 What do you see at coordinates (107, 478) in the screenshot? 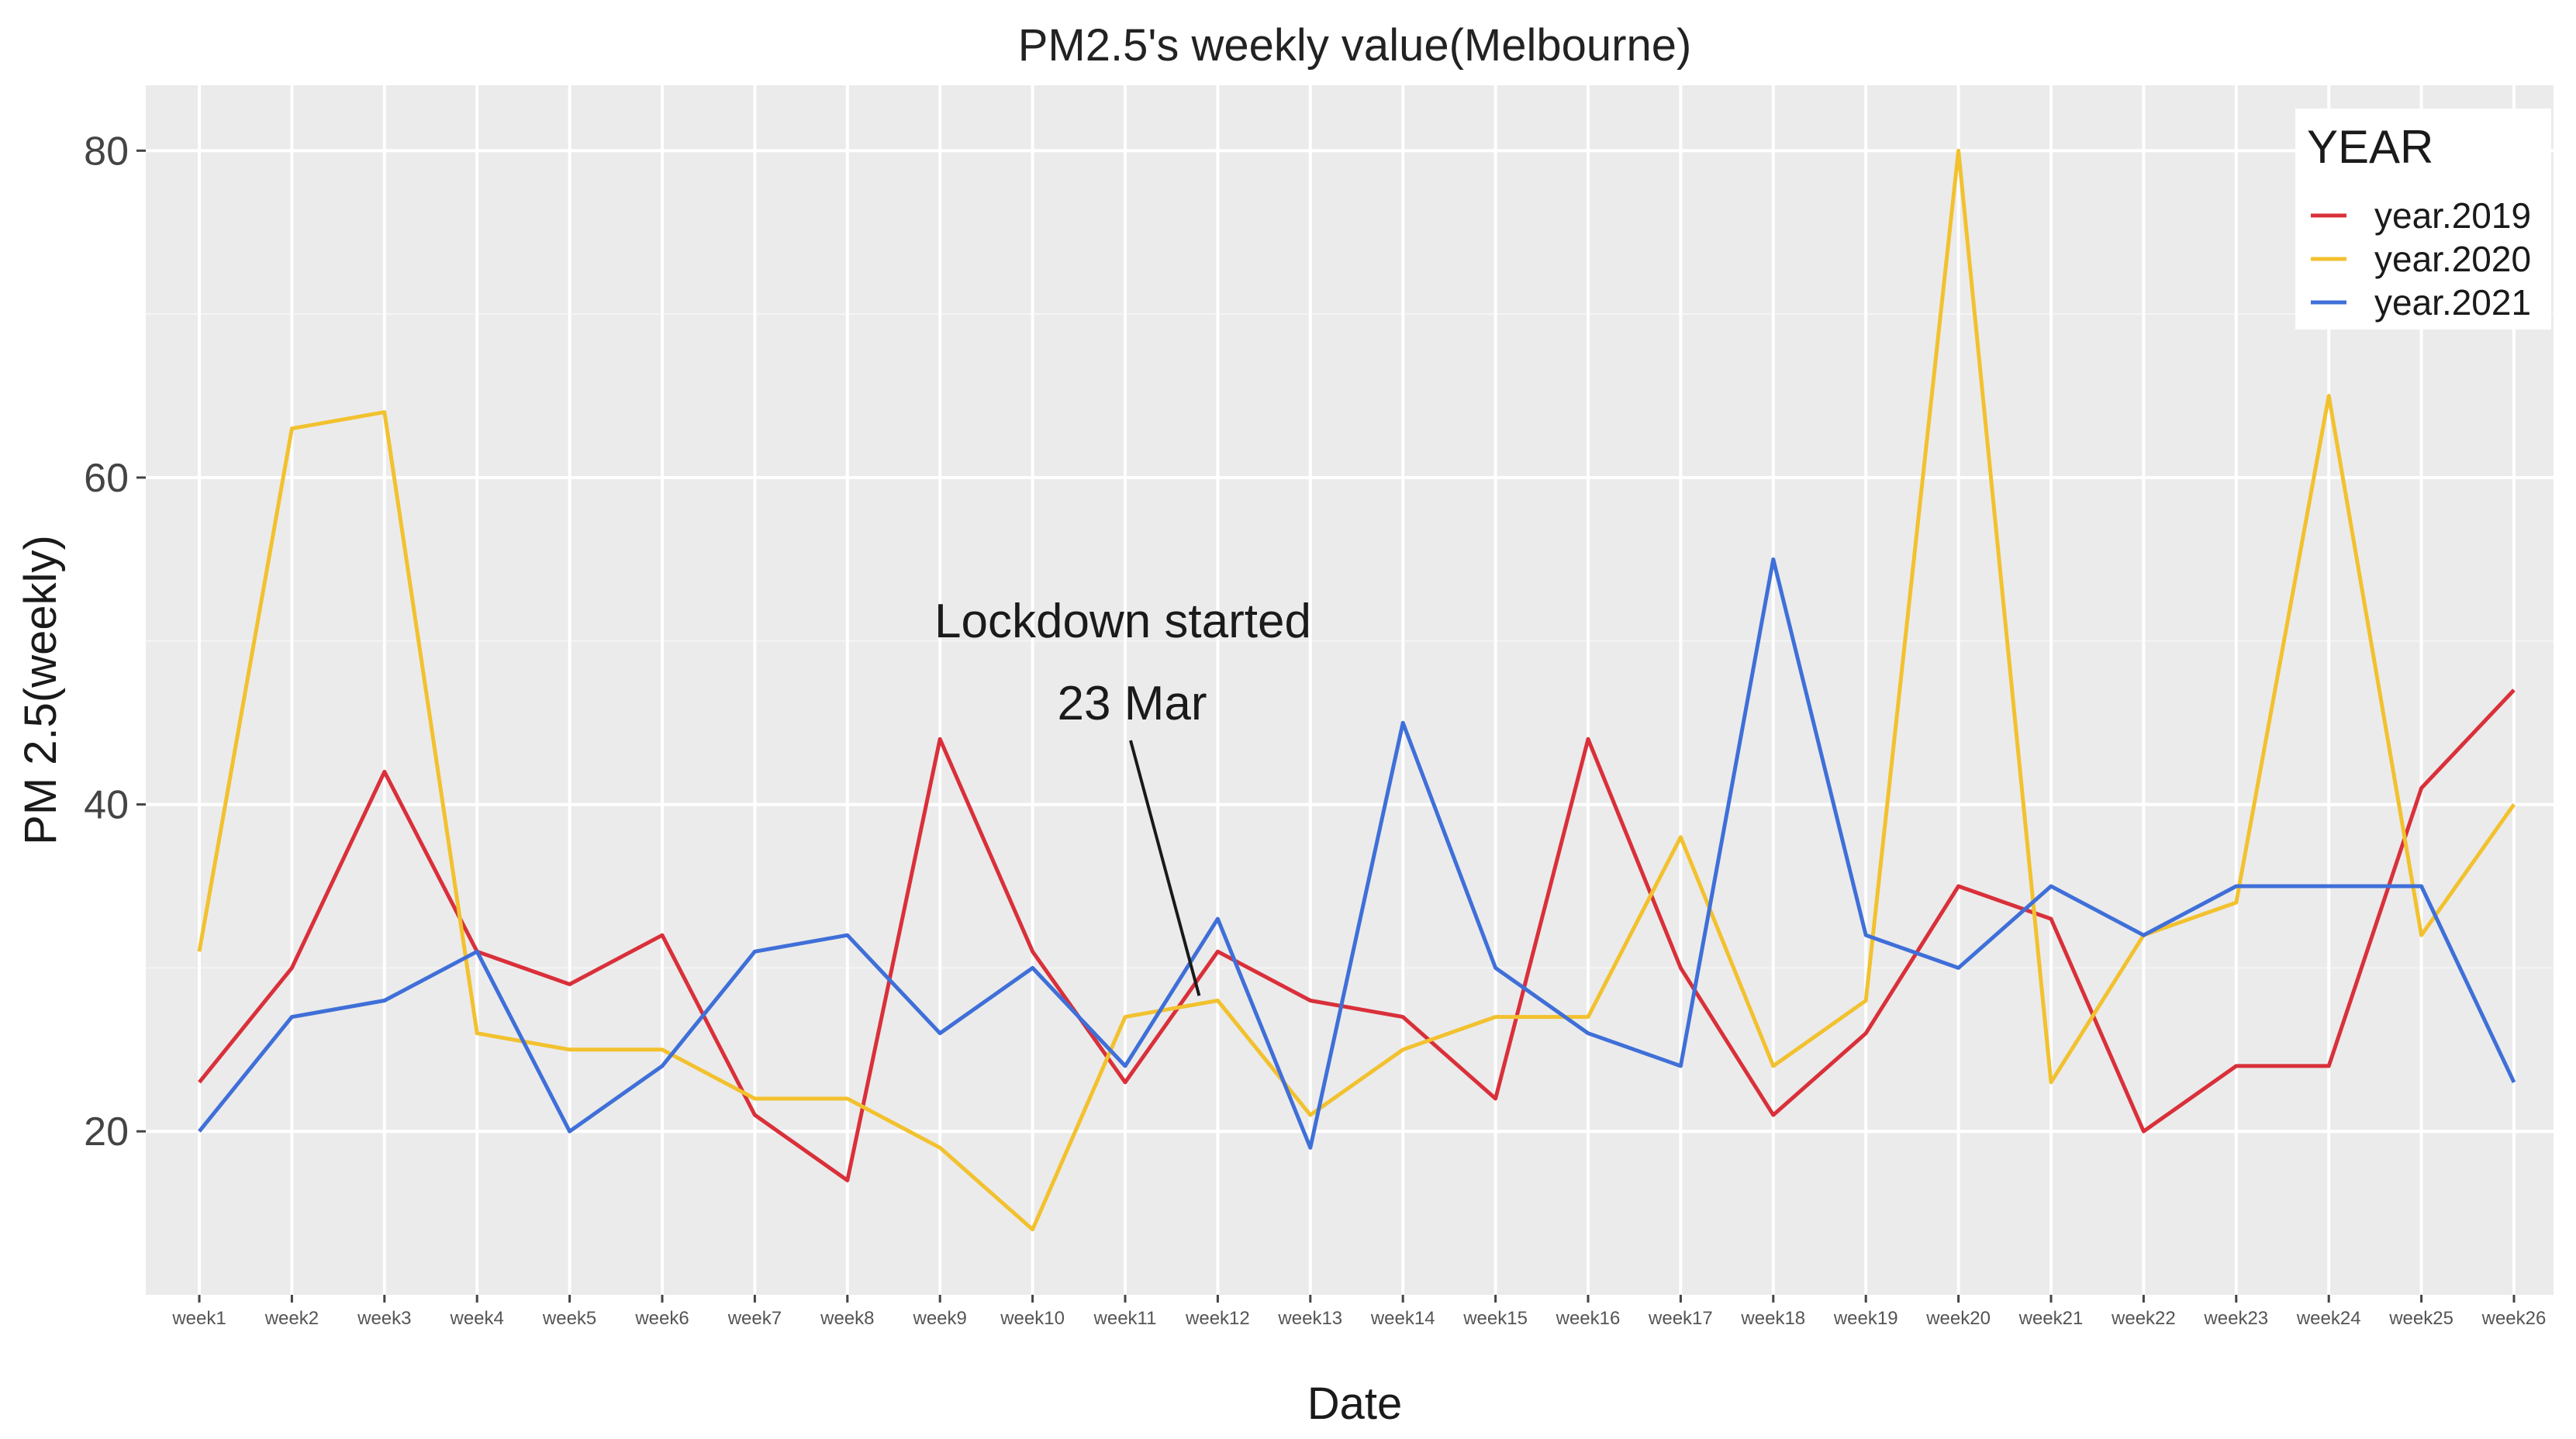
I see `y-tick-label: 60` at bounding box center [107, 478].